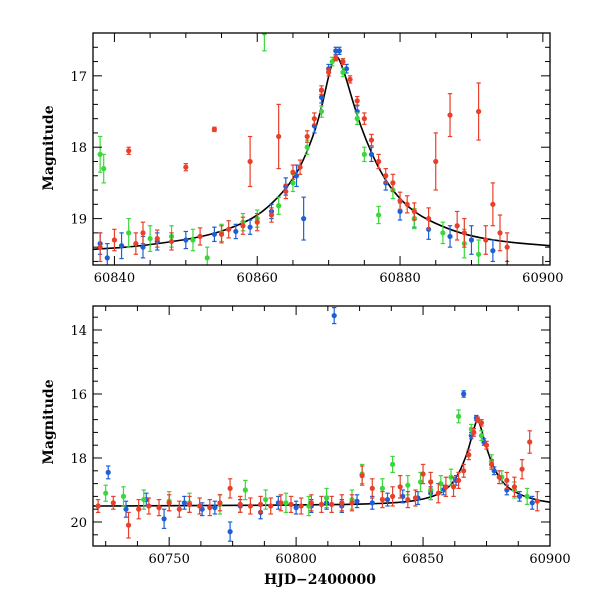 This screenshot has height=600, width=600. I want to click on x-tick-label: 60860, so click(257, 278).